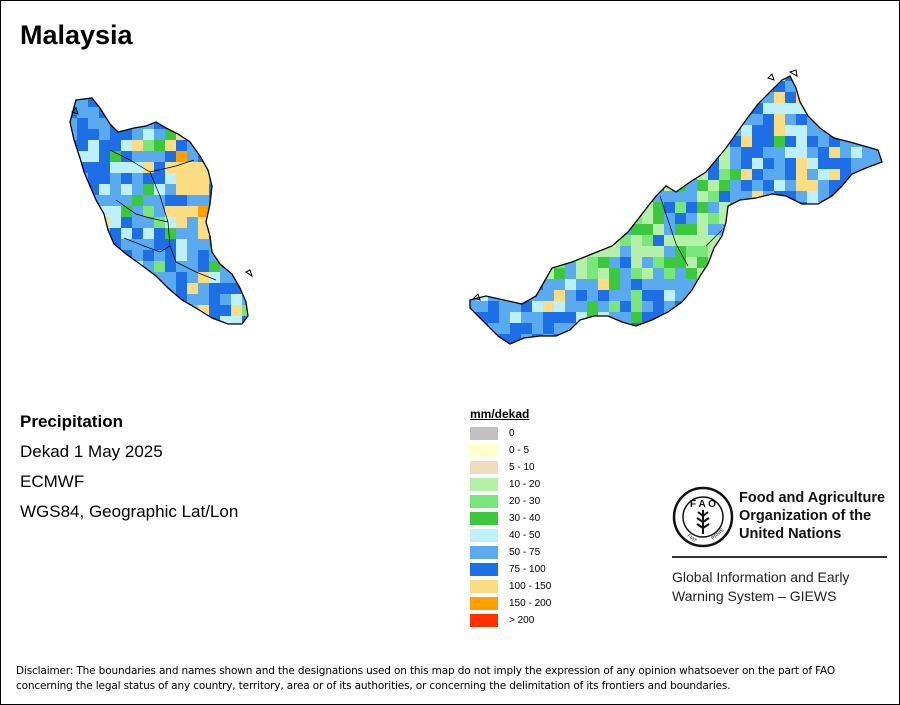  I want to click on fao-logo: F A O FIAT PANIS, so click(703, 517).